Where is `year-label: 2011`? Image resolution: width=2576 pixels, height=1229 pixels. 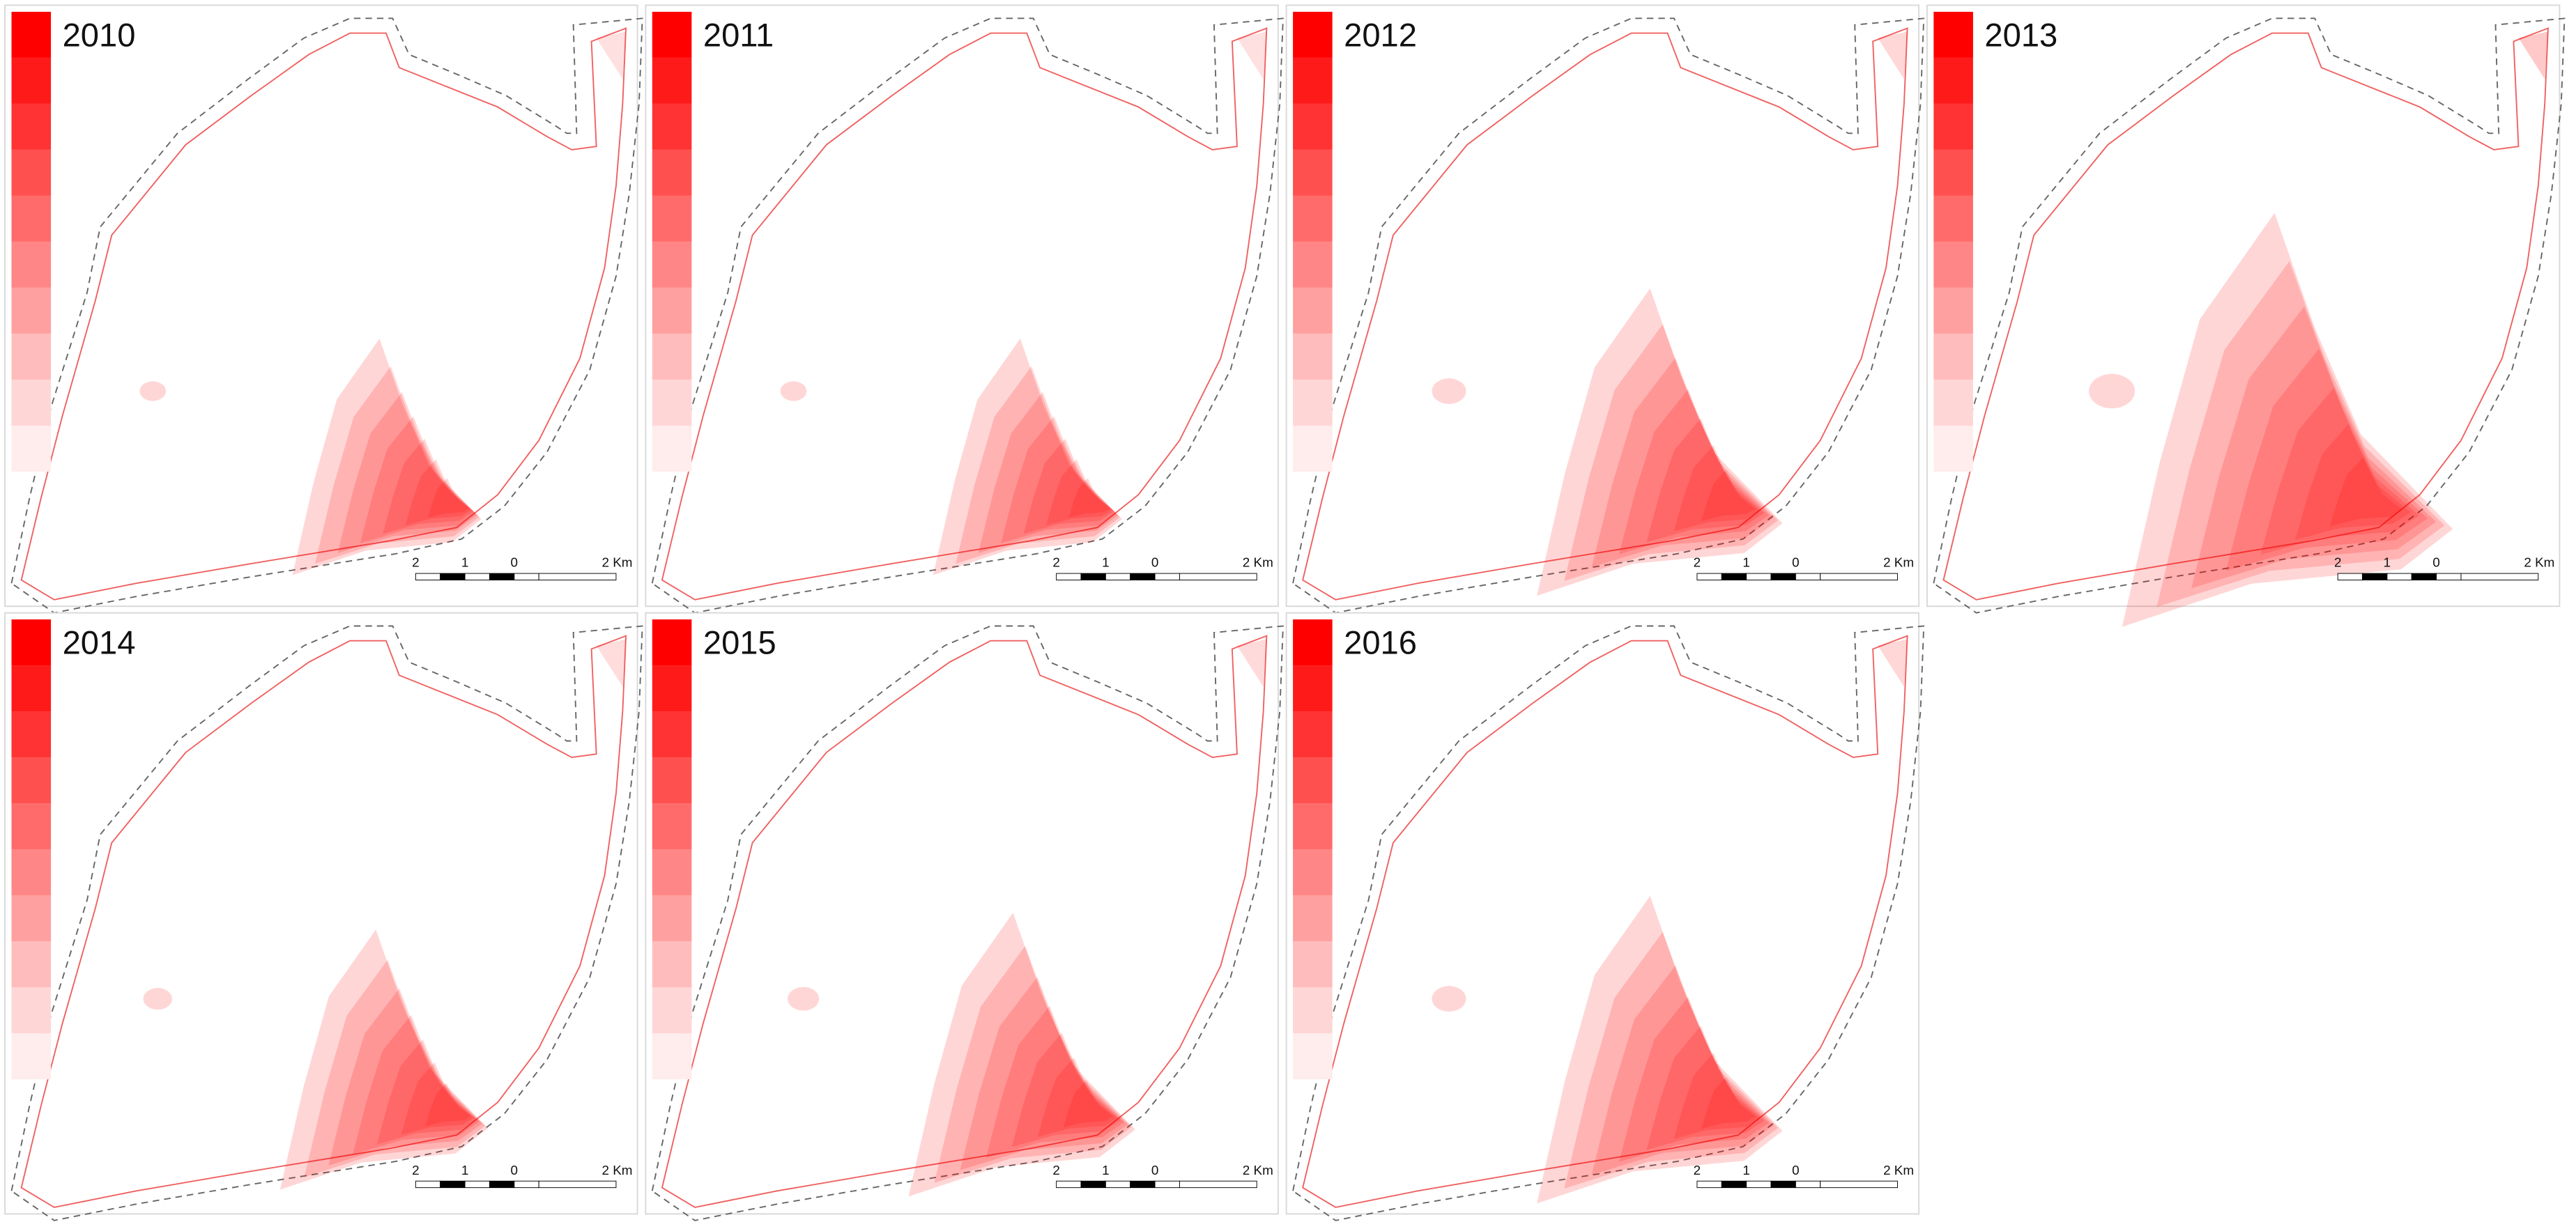 year-label: 2011 is located at coordinates (738, 34).